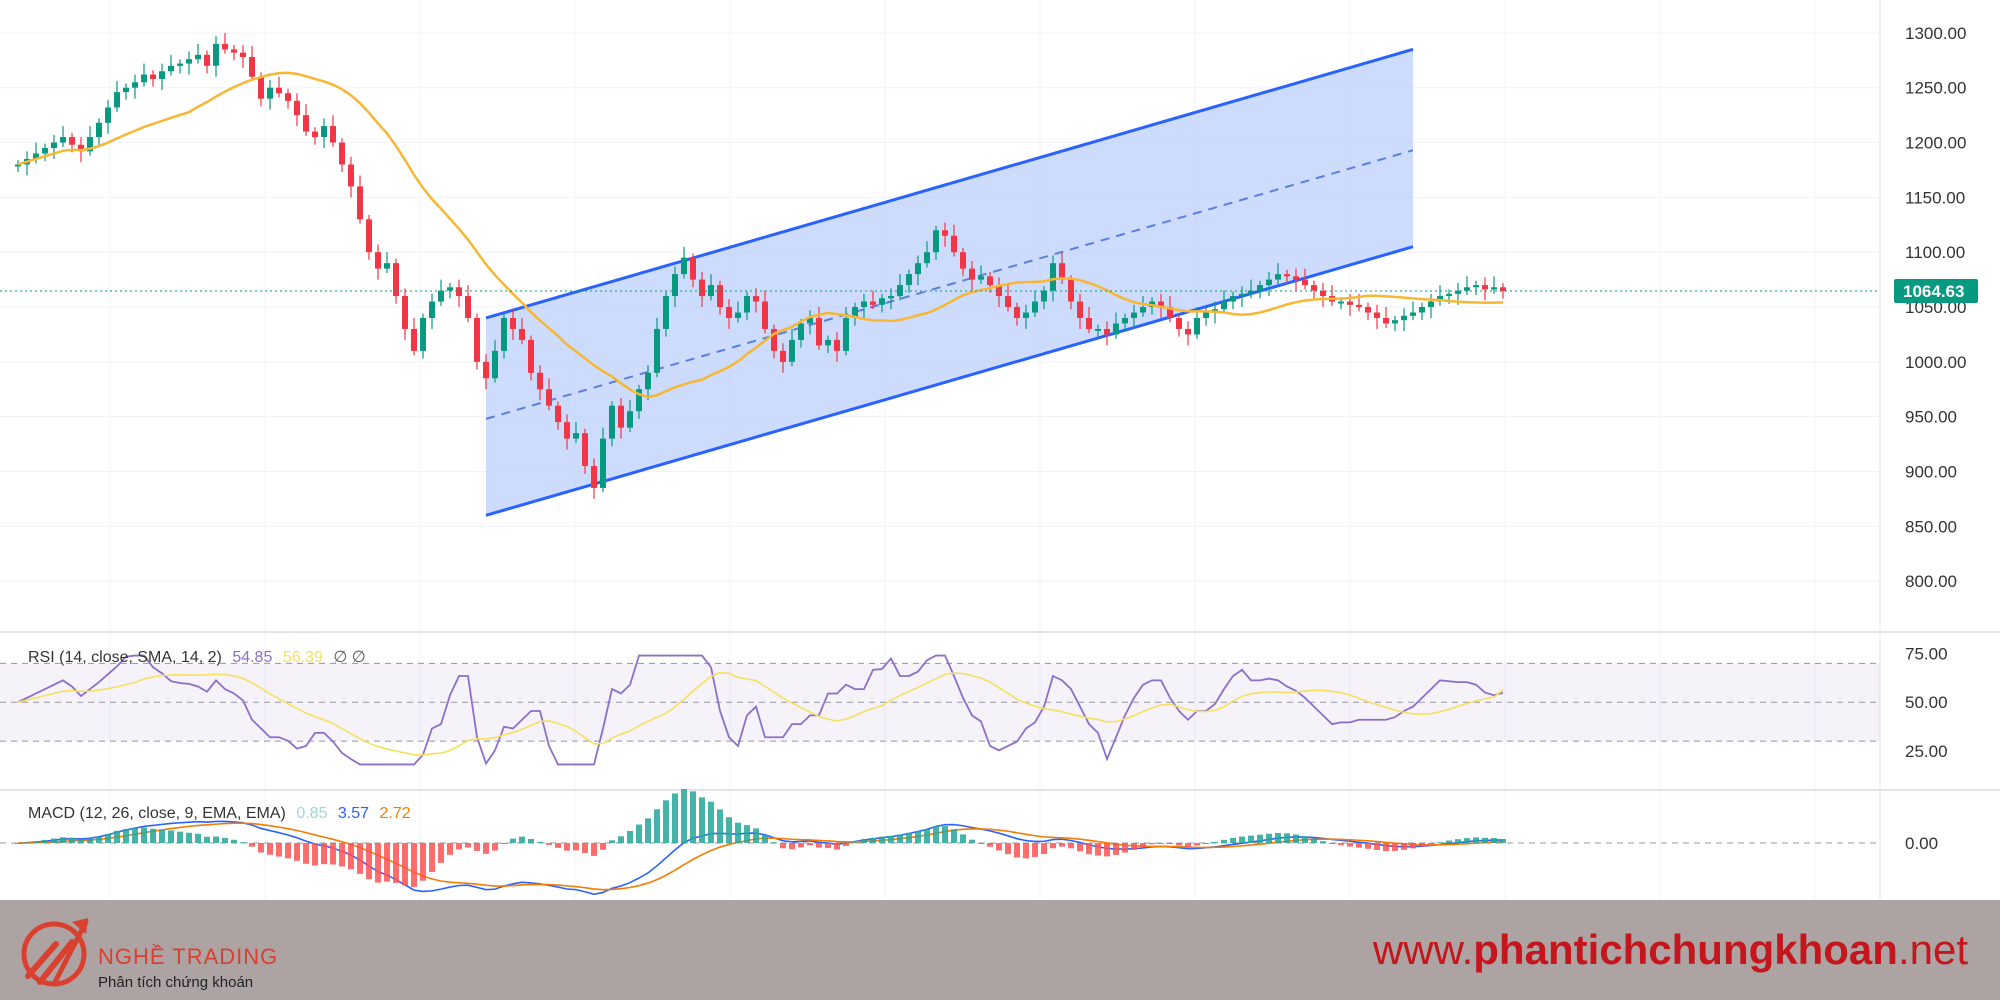  I want to click on macd-line-value: 3.57, so click(353, 813).